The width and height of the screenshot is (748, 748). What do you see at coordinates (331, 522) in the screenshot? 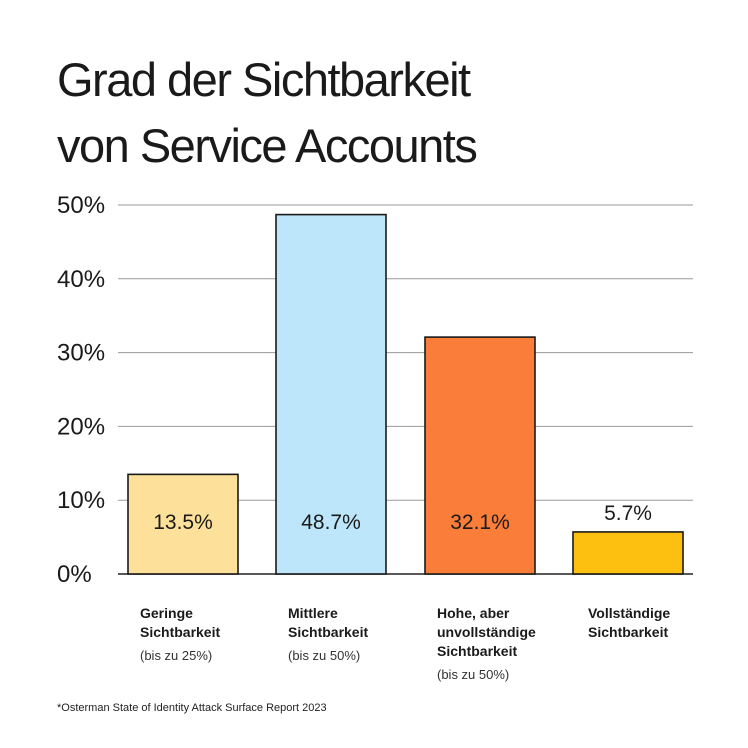
I see `bar-value-label: 48.7%` at bounding box center [331, 522].